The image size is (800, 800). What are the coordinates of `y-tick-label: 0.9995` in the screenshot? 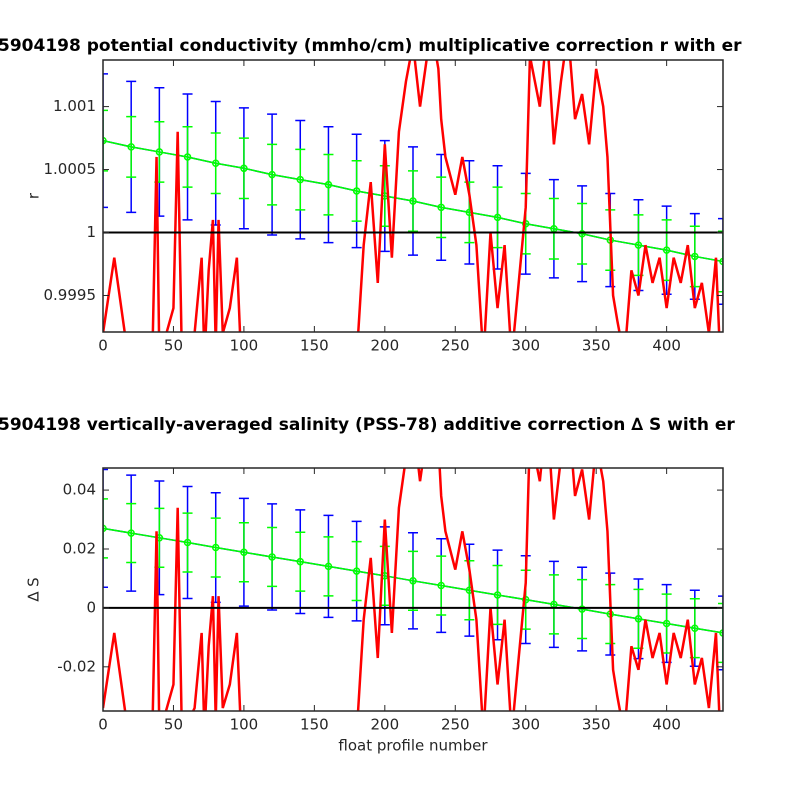 It's located at (70, 295).